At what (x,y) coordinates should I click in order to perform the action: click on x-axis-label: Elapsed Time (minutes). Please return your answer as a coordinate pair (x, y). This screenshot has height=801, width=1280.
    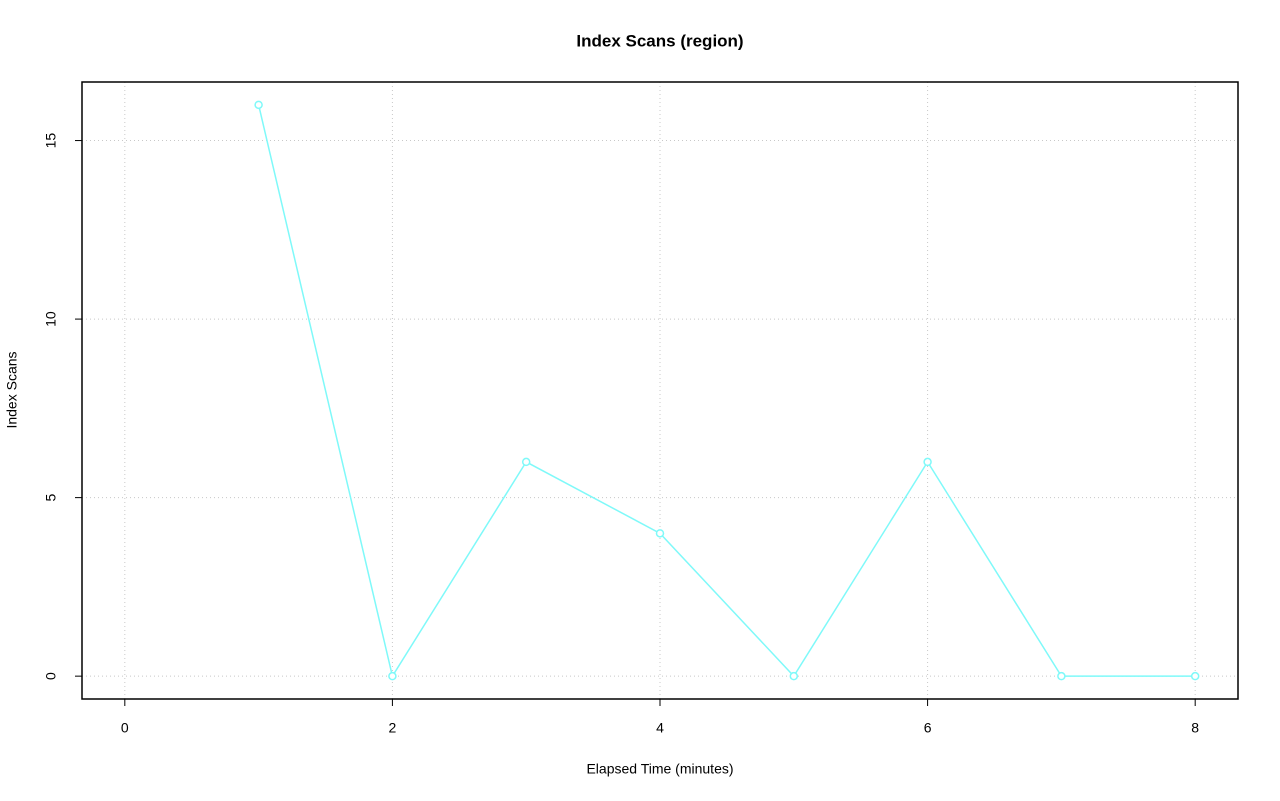
    Looking at the image, I should click on (659, 769).